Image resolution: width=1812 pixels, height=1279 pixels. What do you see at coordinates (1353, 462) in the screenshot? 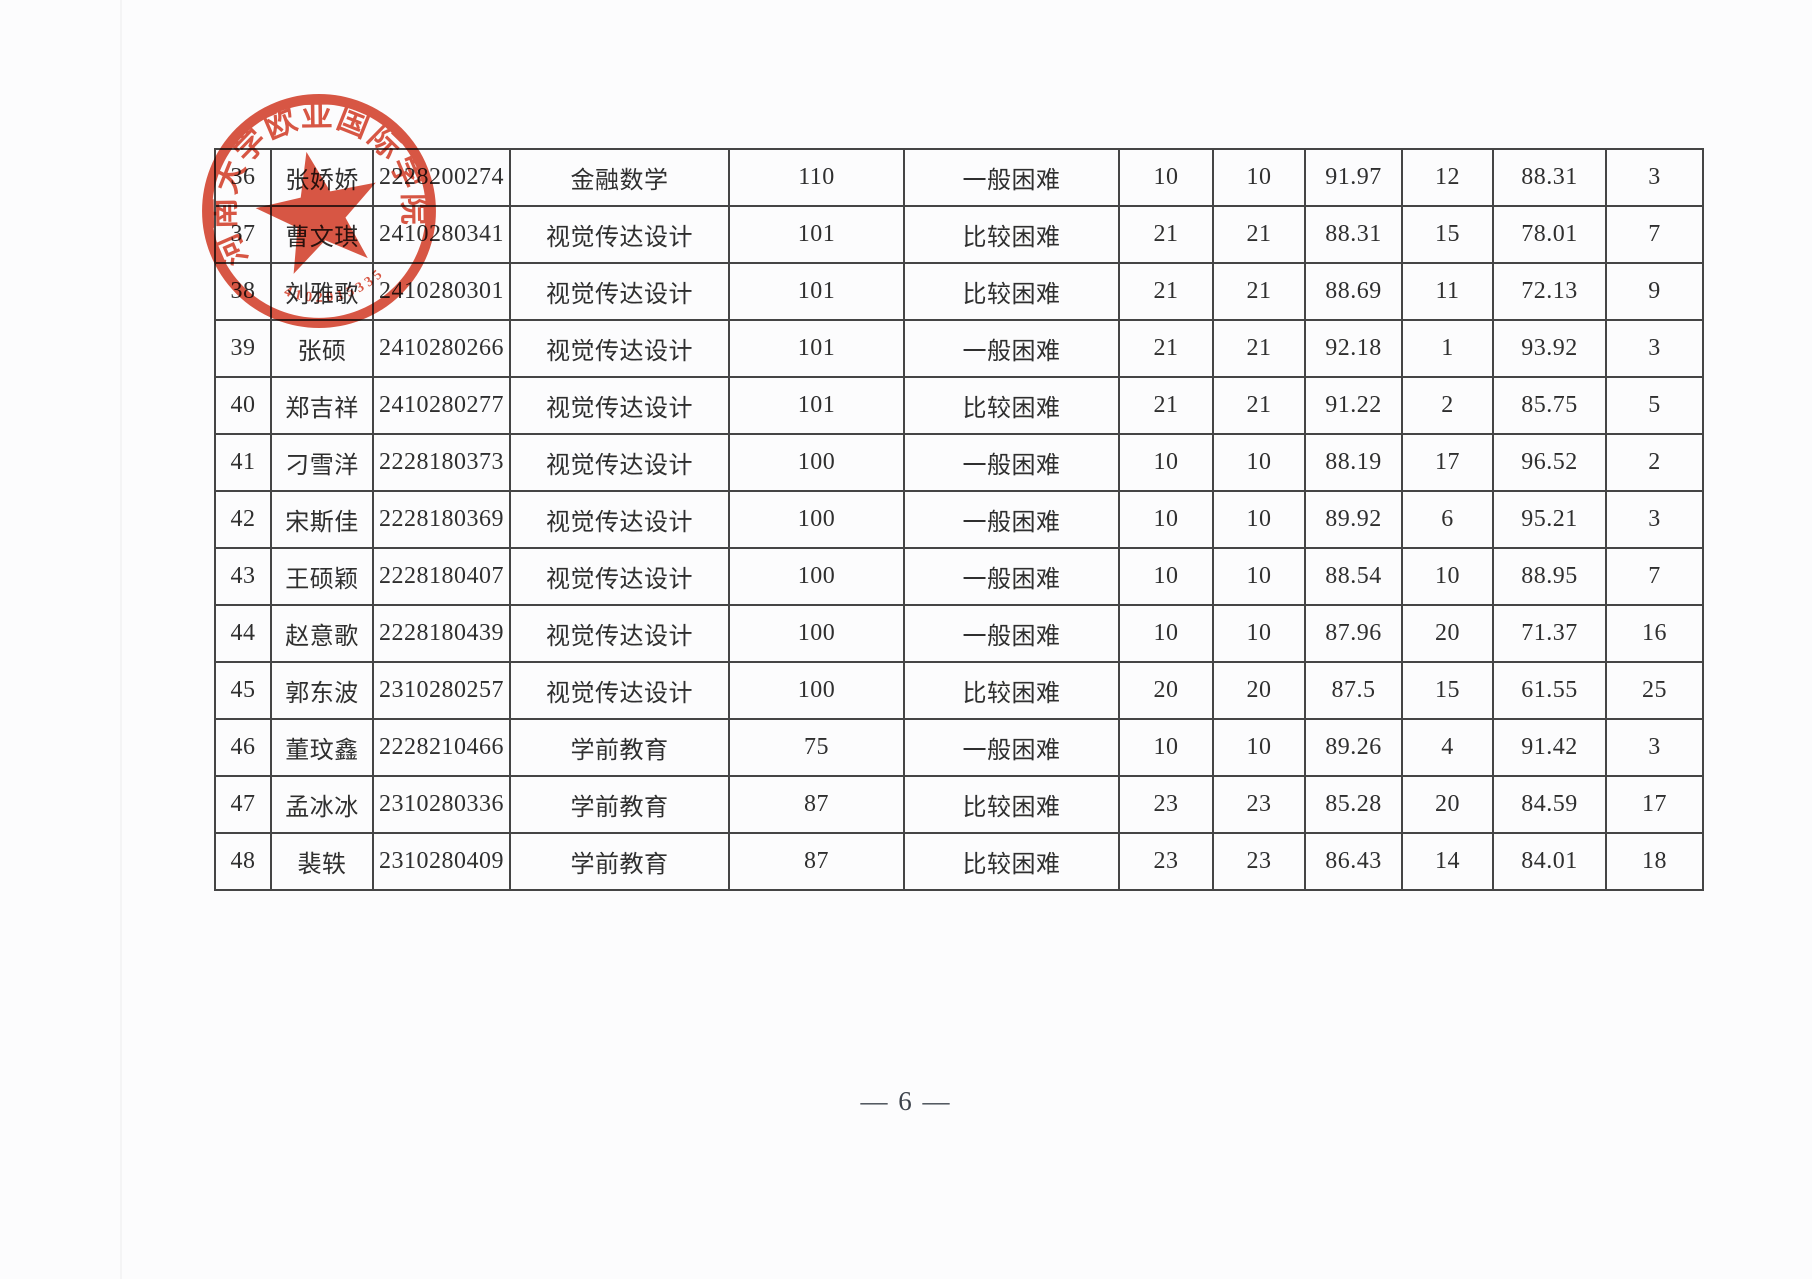
I see `cell-score_a: 88.19` at bounding box center [1353, 462].